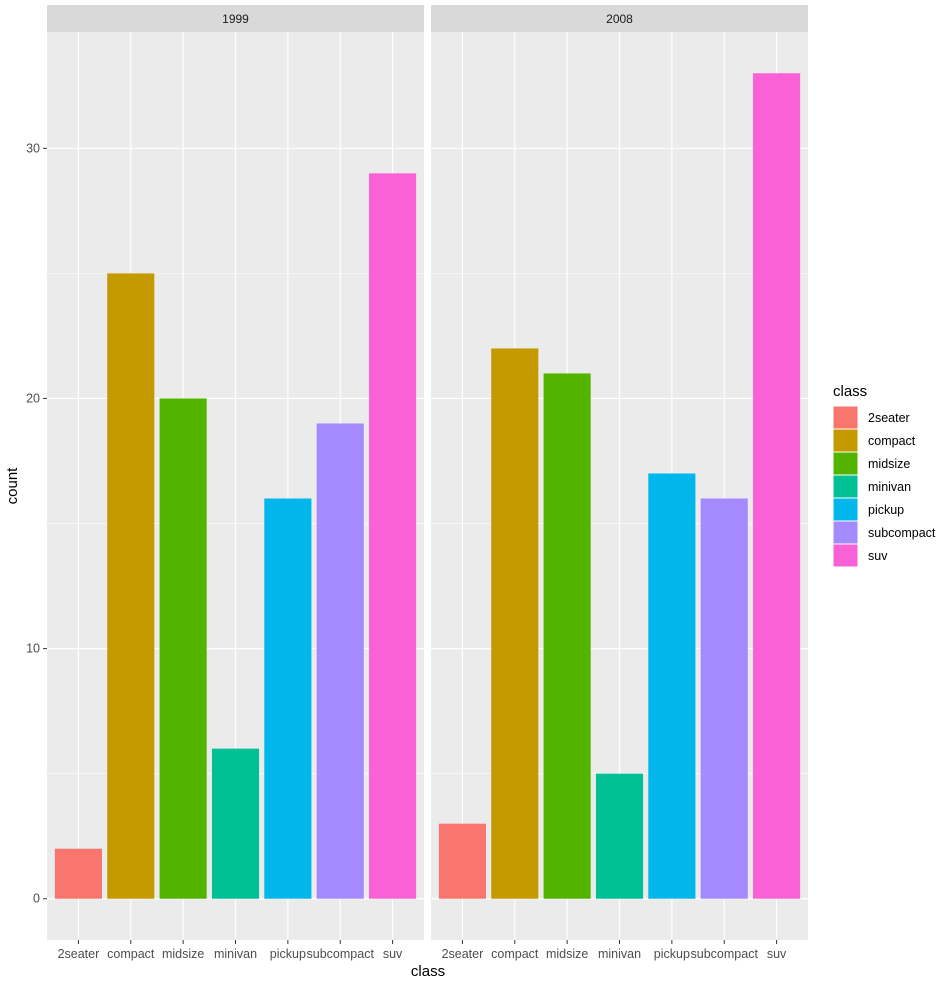  I want to click on y-tick-label: 20, so click(33, 398).